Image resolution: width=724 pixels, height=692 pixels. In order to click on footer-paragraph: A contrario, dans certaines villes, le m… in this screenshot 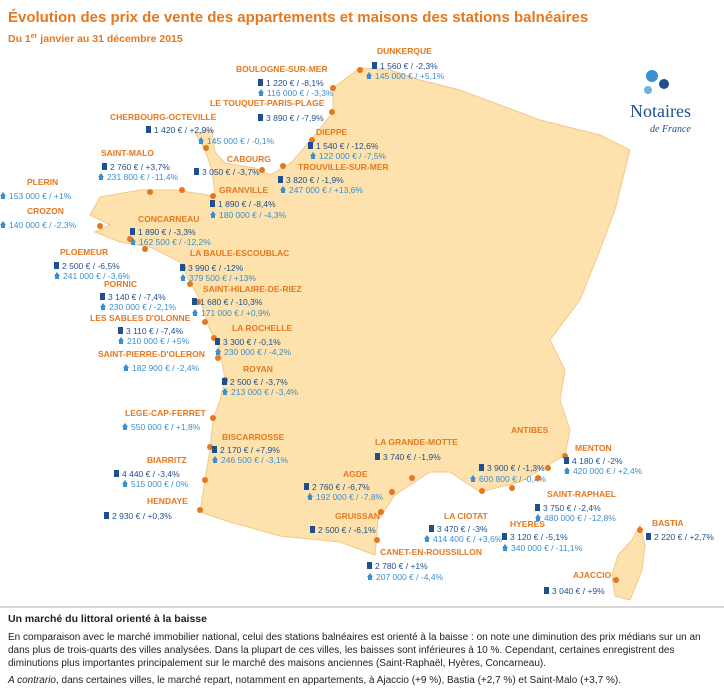, I will do `click(362, 680)`.